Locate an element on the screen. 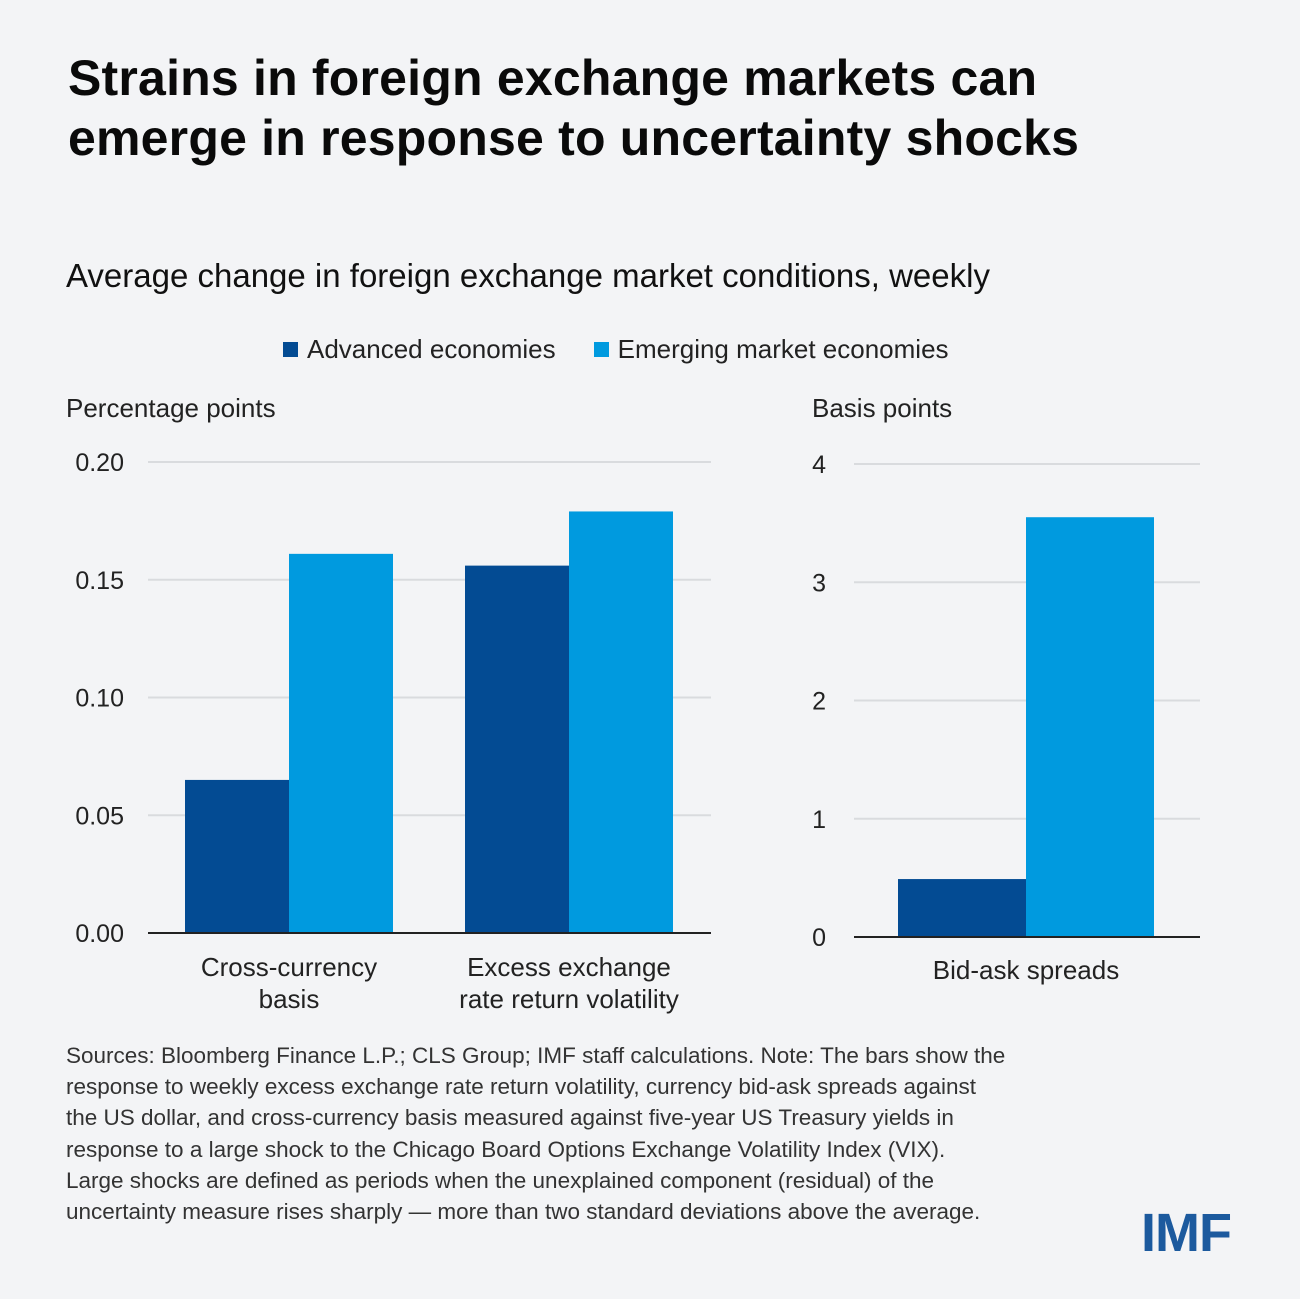 This screenshot has height=1299, width=1300. right-y-axis-unit: Basis points is located at coordinates (882, 408).